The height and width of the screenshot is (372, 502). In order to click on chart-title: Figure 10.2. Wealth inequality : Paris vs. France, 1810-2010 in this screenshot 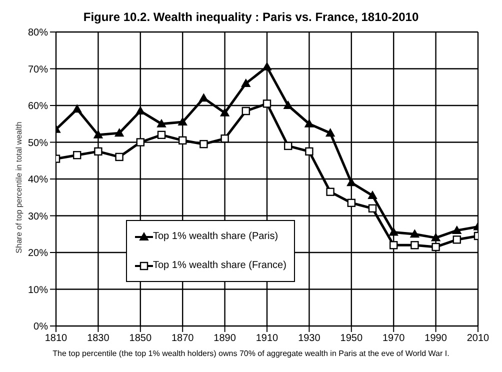, I will do `click(251, 17)`.